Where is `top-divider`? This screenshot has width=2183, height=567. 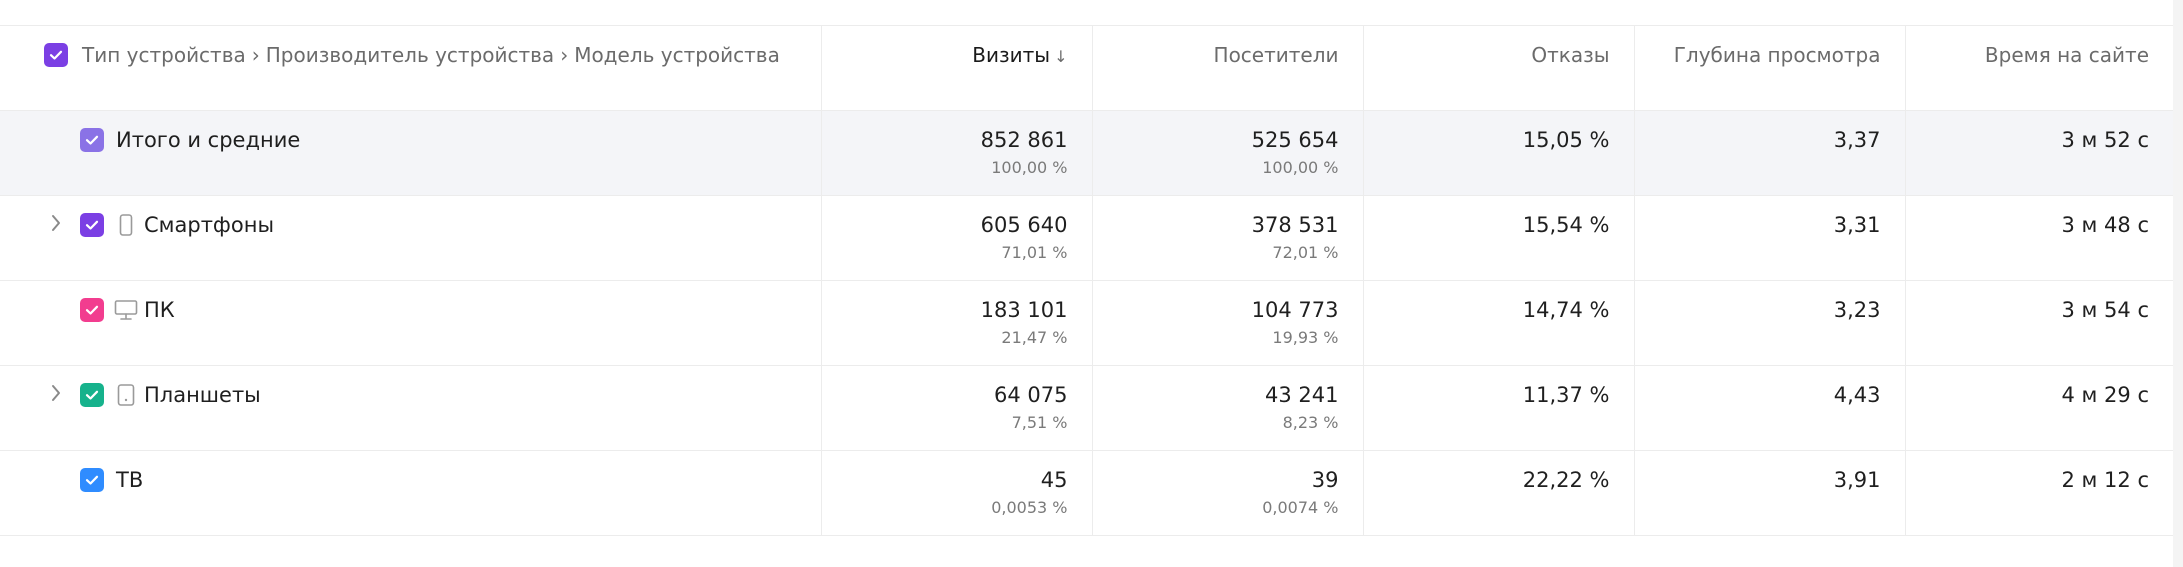
top-divider is located at coordinates (1088, 25).